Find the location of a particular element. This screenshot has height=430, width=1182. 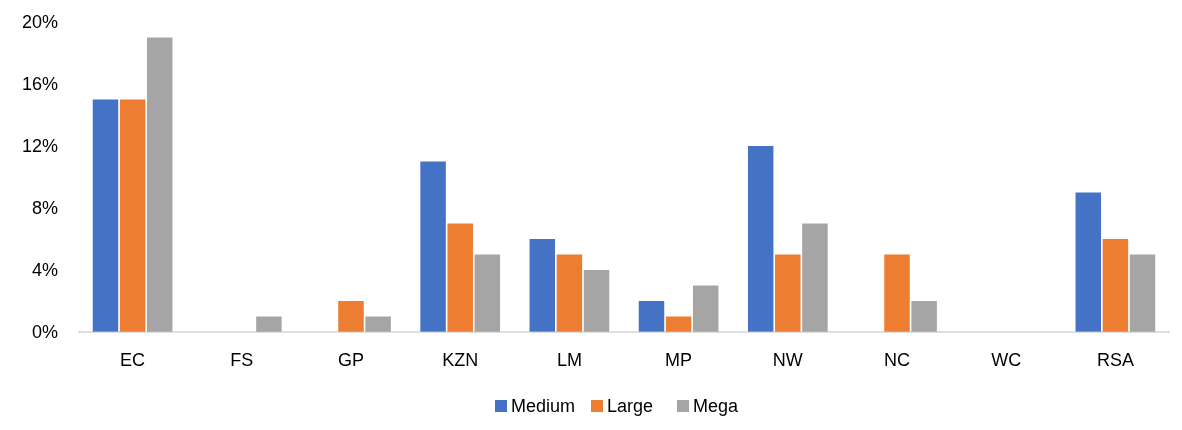

x-tick-label: FS is located at coordinates (242, 360).